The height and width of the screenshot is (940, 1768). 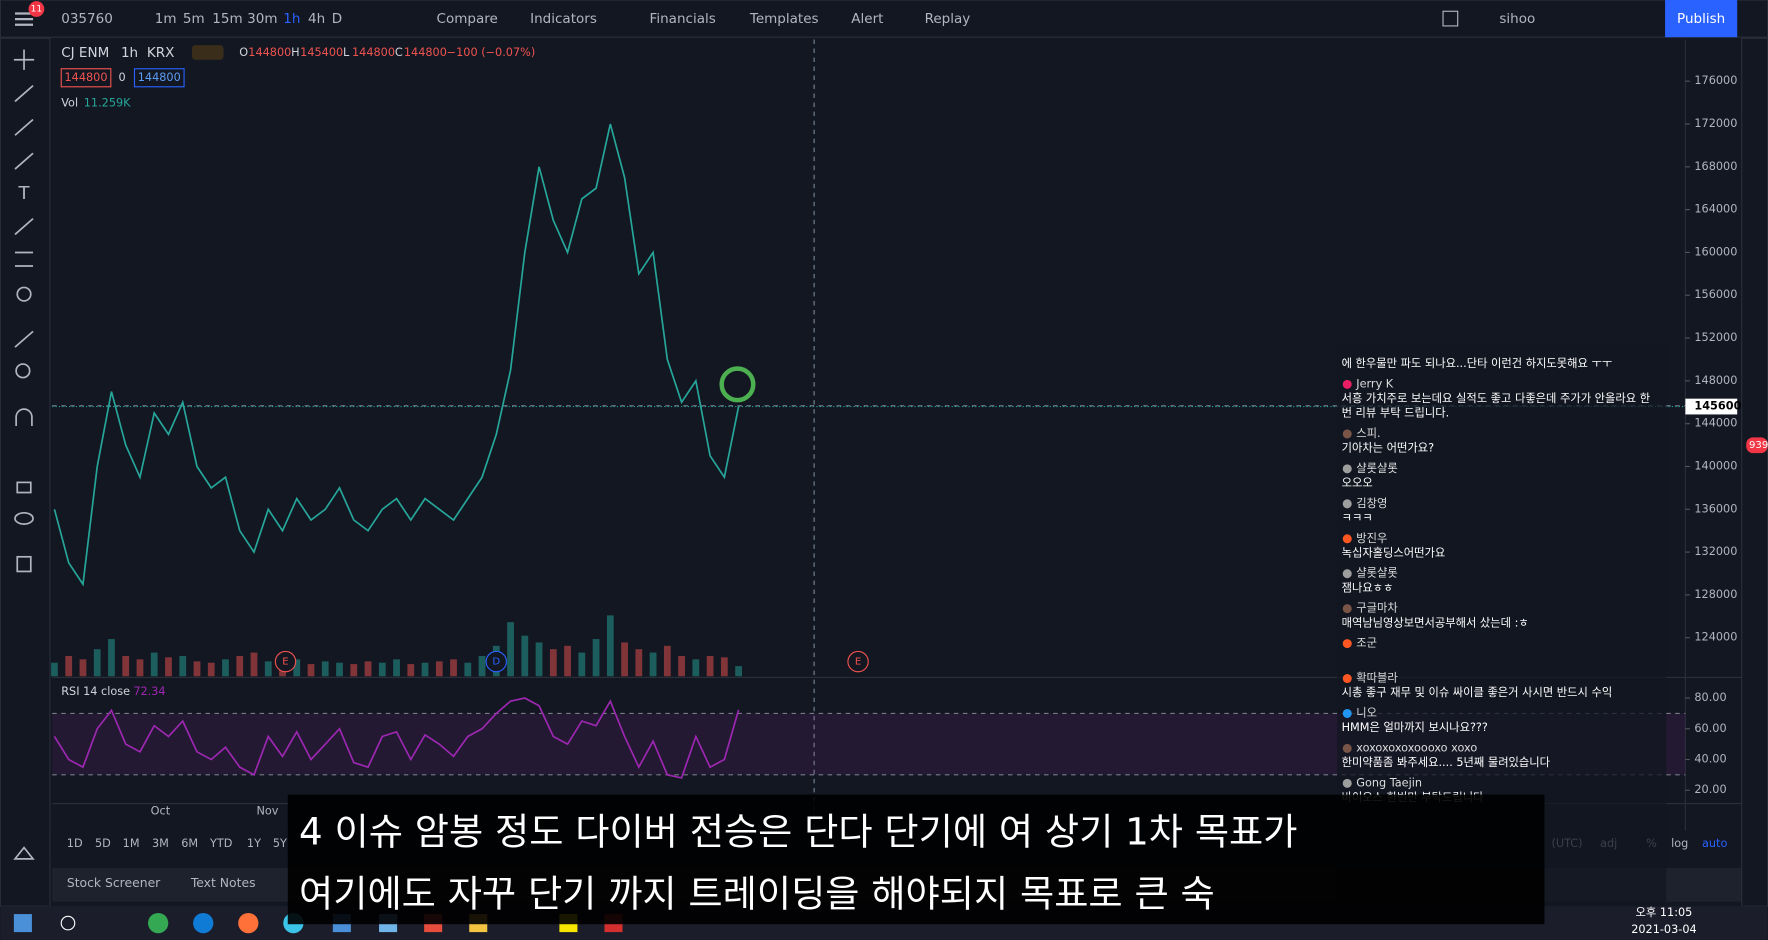 I want to click on interval: 5m, so click(x=194, y=19).